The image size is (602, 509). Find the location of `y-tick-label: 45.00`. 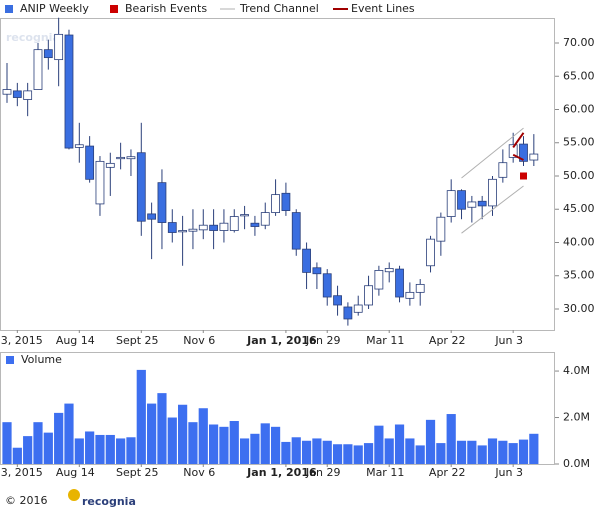

y-tick-label: 45.00 is located at coordinates (579, 208).